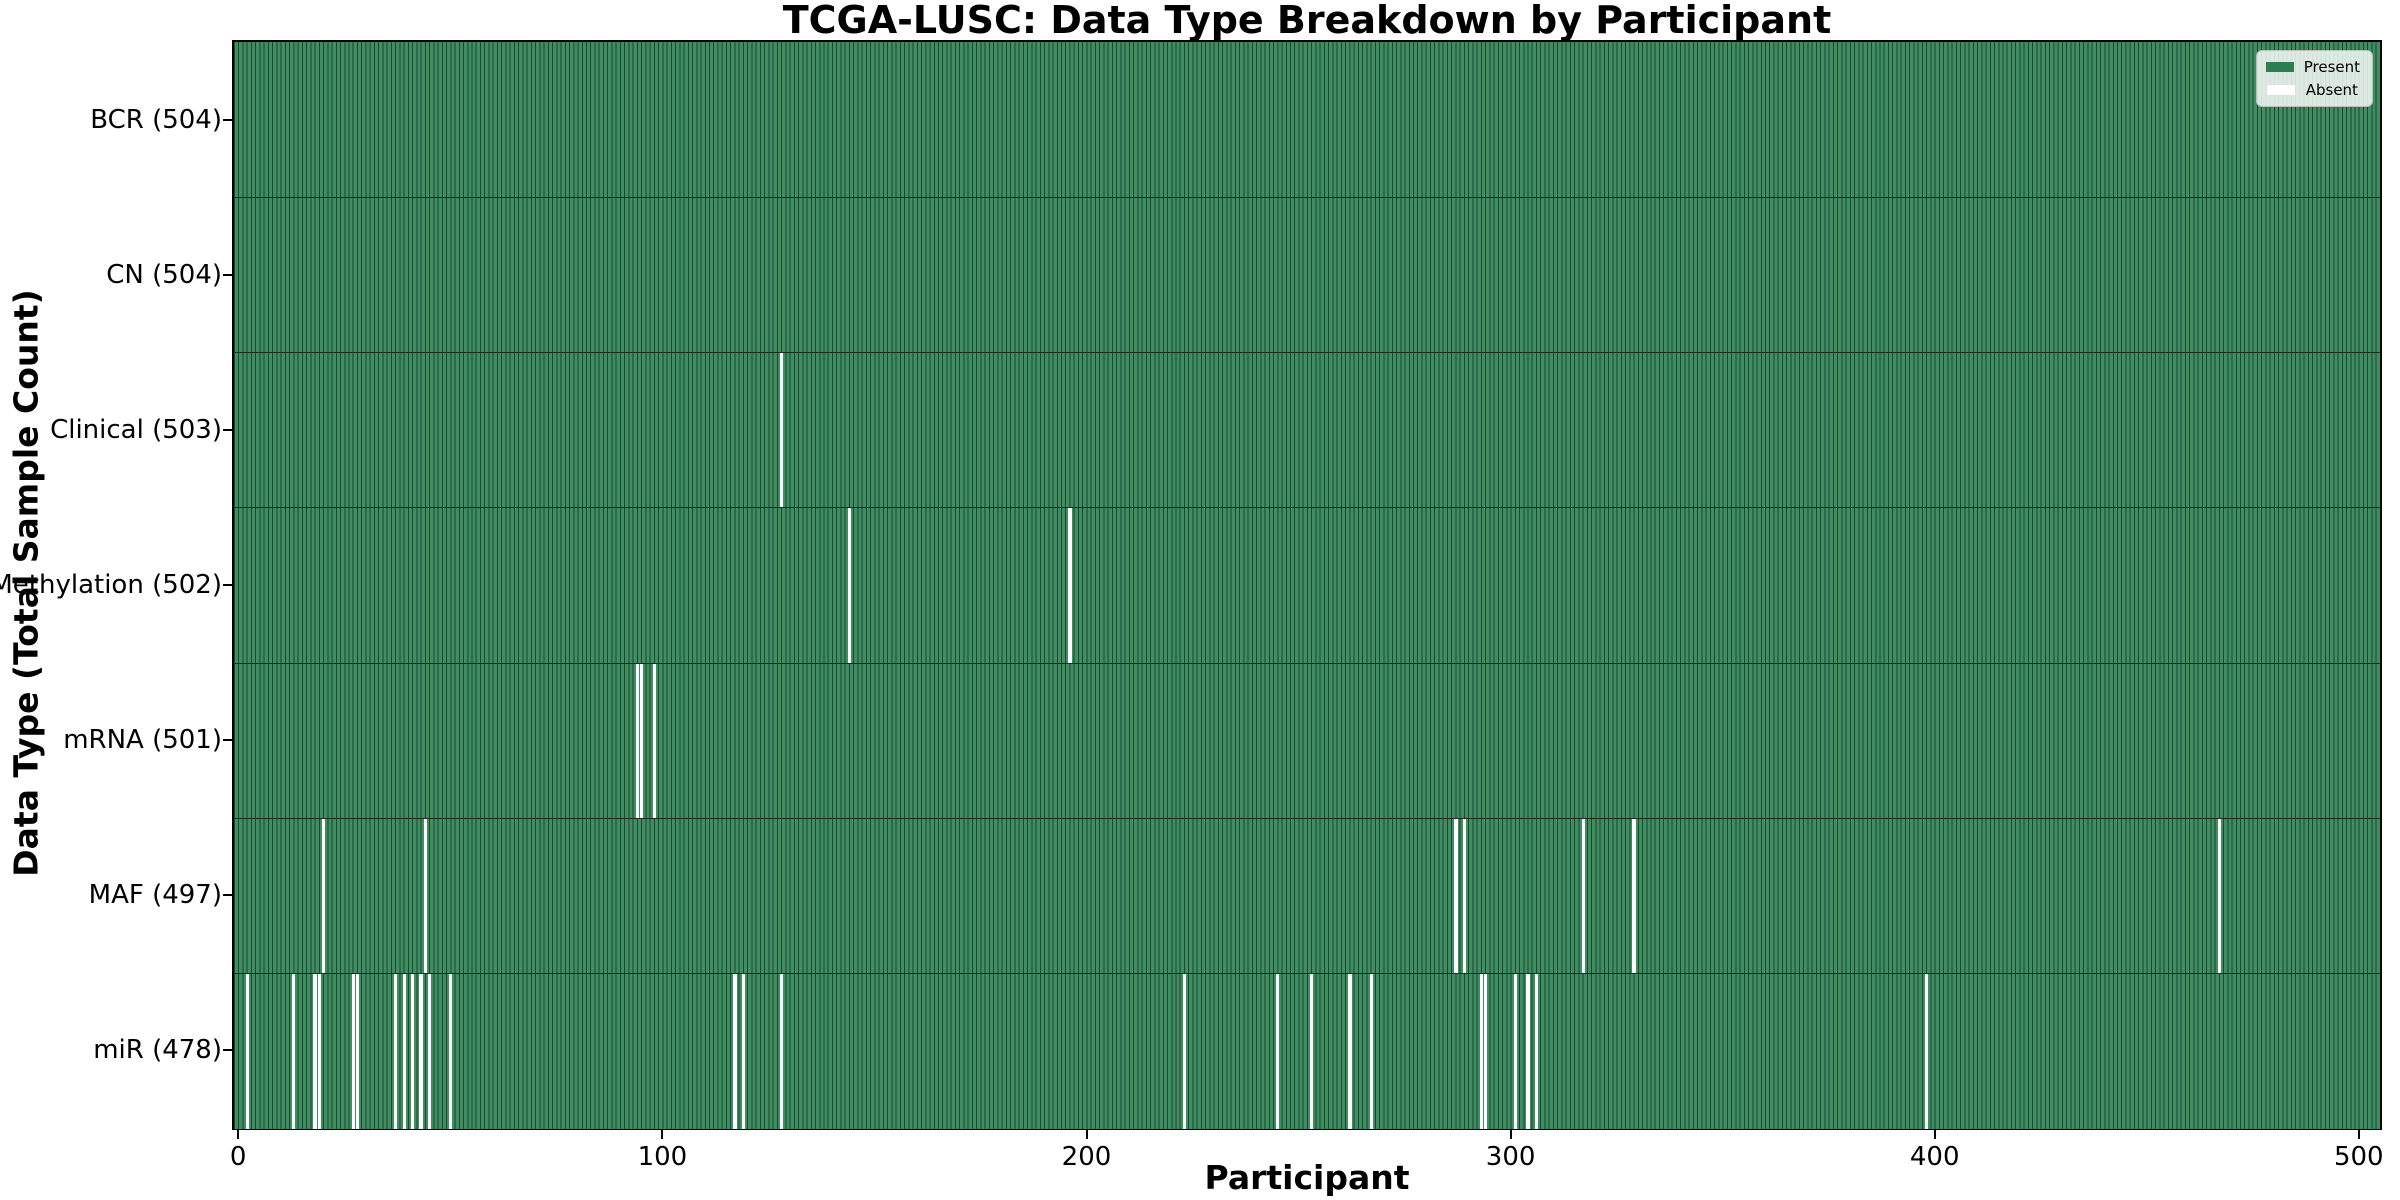  I want to click on xtick-label-200: 200, so click(1086, 1157).